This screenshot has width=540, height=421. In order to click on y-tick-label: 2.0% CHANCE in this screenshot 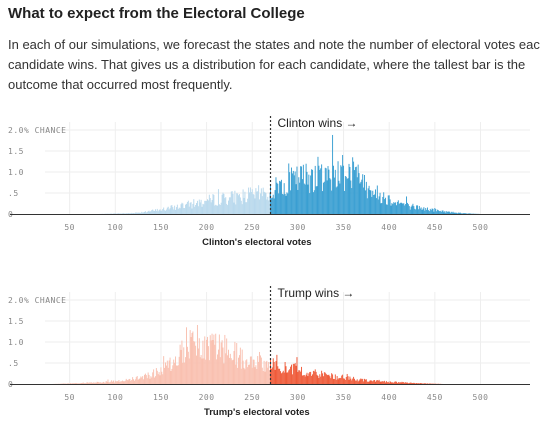, I will do `click(37, 130)`.